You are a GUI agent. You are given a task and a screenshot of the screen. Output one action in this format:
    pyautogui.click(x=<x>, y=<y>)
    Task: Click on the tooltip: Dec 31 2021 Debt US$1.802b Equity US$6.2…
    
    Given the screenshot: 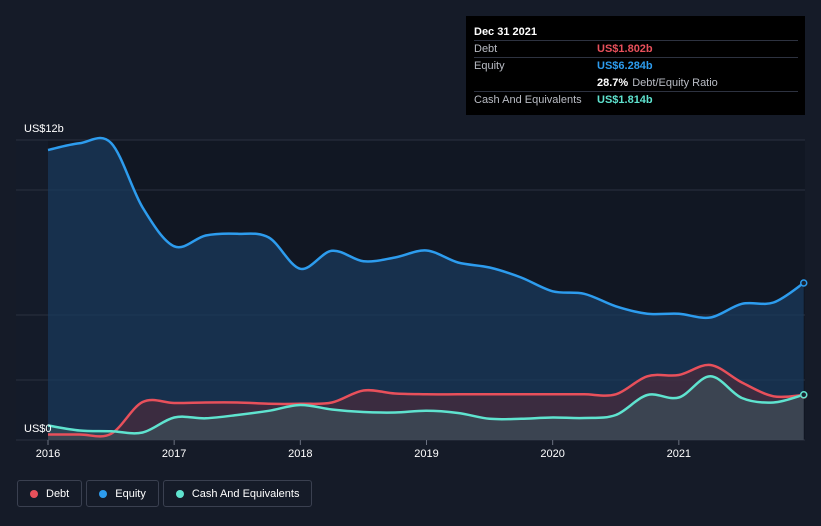 What is the action you would take?
    pyautogui.click(x=635, y=65)
    